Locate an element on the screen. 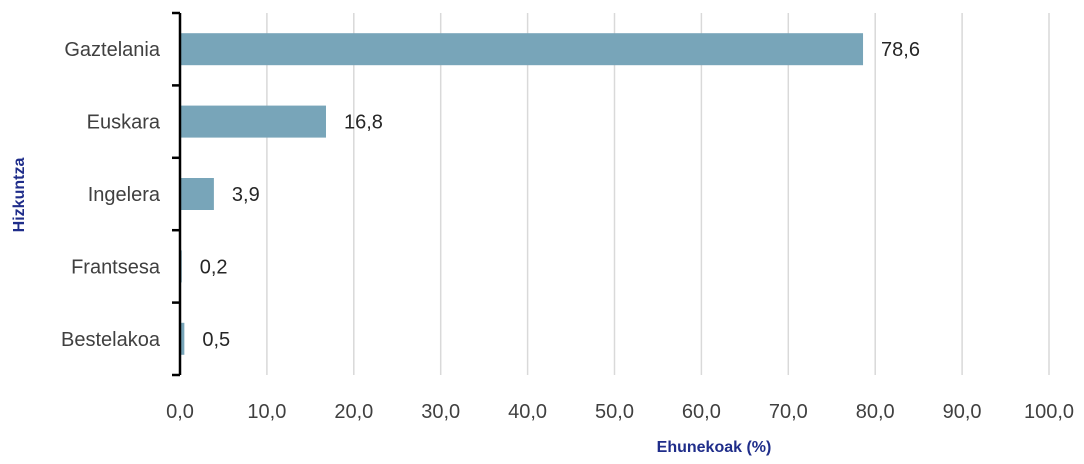 The height and width of the screenshot is (464, 1084). x-tick-label: 60,0 is located at coordinates (701, 412).